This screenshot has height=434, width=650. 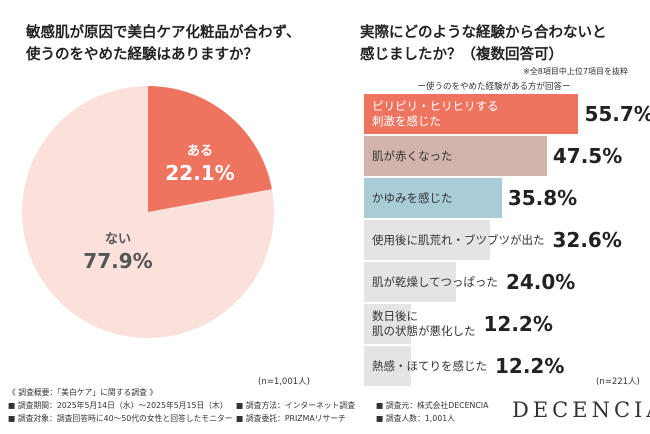 What do you see at coordinates (412, 197) in the screenshot?
I see `bar-category-label: かゆみを感じた` at bounding box center [412, 197].